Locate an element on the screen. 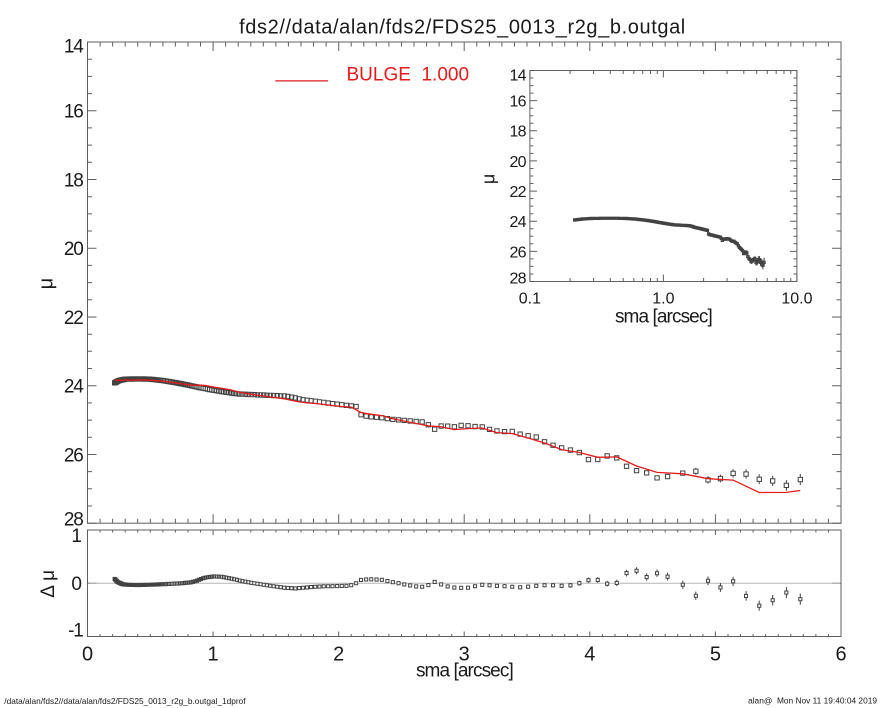 This screenshot has height=708, width=885. svg-text: Δ μ is located at coordinates (48, 584).